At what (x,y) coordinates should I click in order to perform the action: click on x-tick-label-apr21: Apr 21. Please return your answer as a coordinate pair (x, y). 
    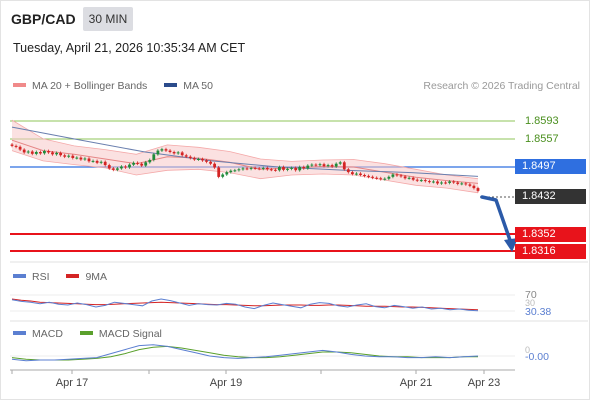
    Looking at the image, I should click on (416, 383).